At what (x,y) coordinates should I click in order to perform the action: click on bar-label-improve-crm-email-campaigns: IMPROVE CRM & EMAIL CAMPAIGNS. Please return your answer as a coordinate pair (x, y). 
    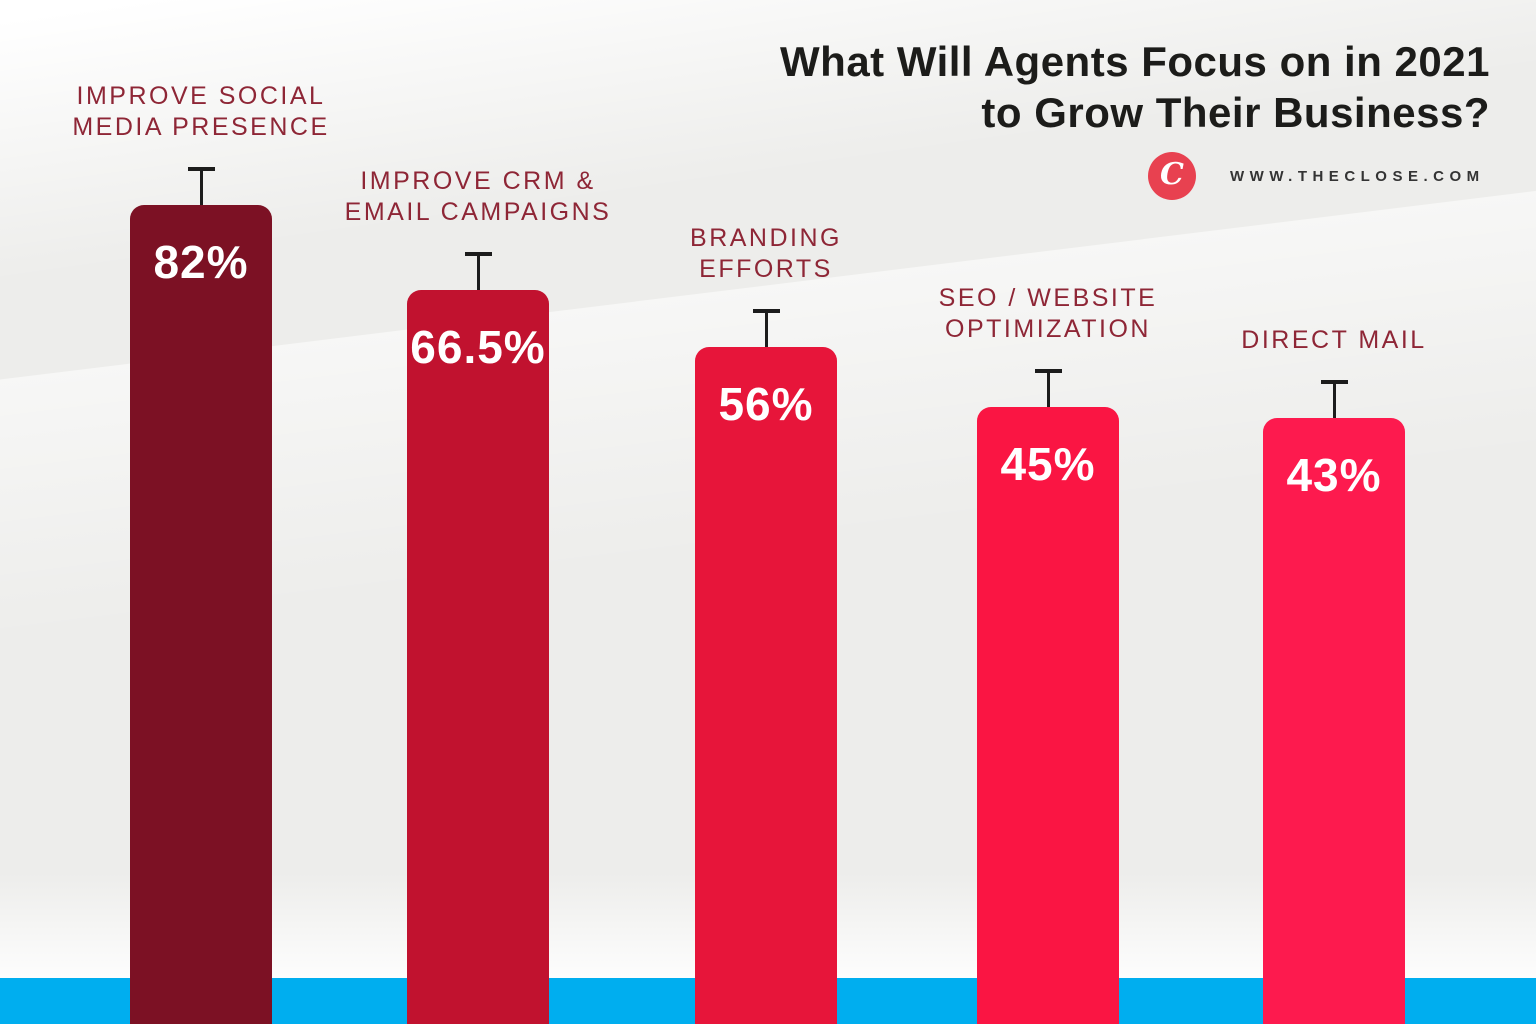
    Looking at the image, I should click on (478, 197).